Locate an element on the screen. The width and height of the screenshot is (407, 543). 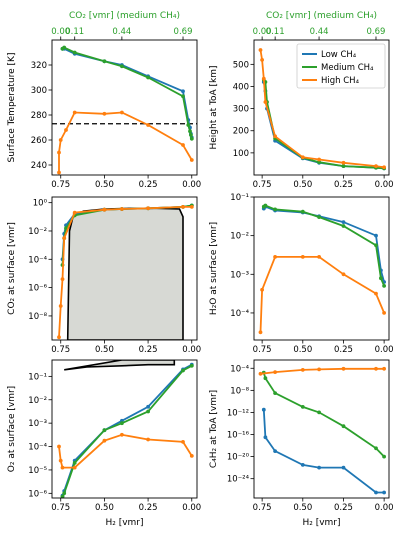
top-tick-label: 0.11 is located at coordinates (74, 32).